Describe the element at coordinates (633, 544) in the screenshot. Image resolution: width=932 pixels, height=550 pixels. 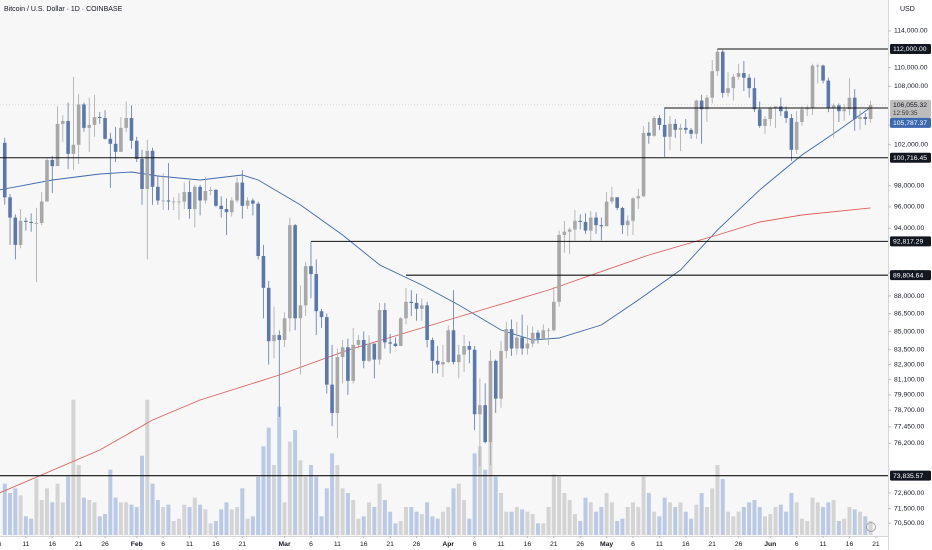
I see `x-tick-label: 6` at that location.